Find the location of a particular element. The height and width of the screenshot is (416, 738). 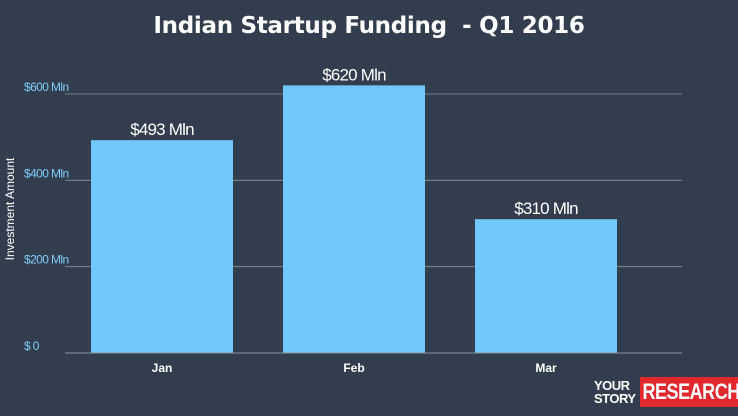

logo-line-story: STORY is located at coordinates (615, 398).